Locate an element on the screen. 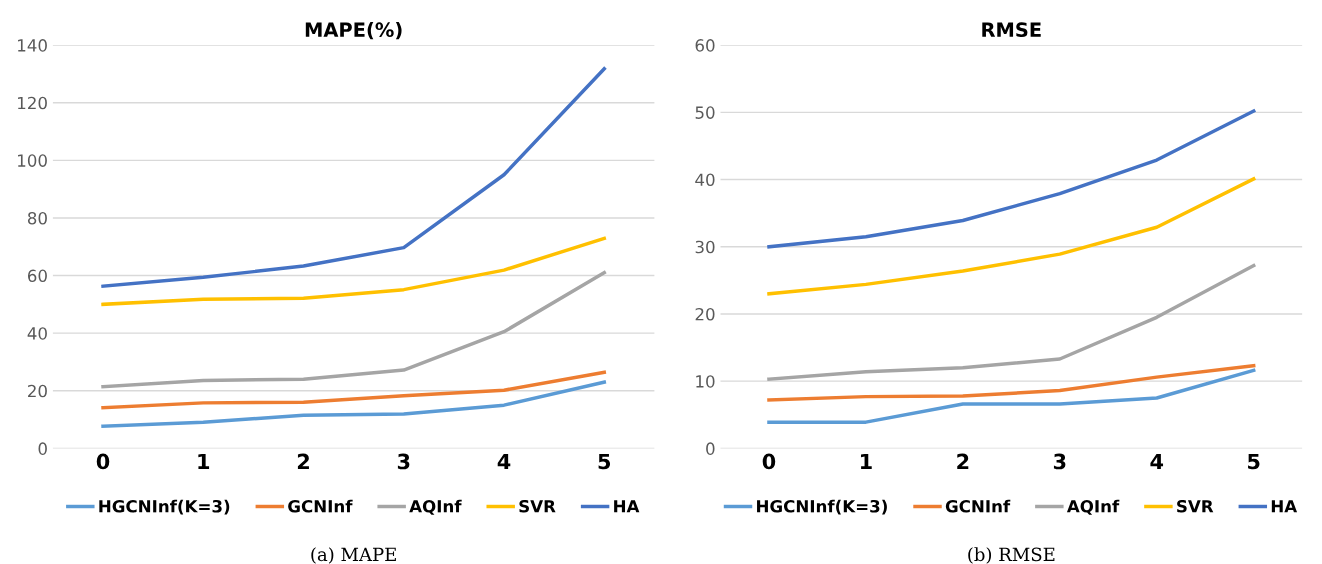 The width and height of the screenshot is (1322, 564). y-tick-label: 80 is located at coordinates (37, 218).